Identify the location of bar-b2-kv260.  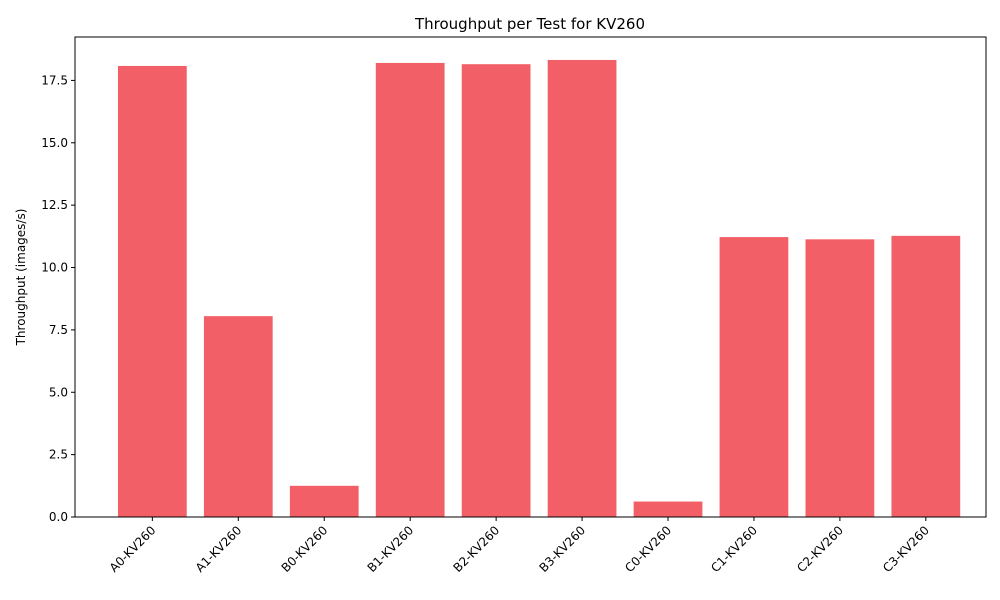
(496, 290).